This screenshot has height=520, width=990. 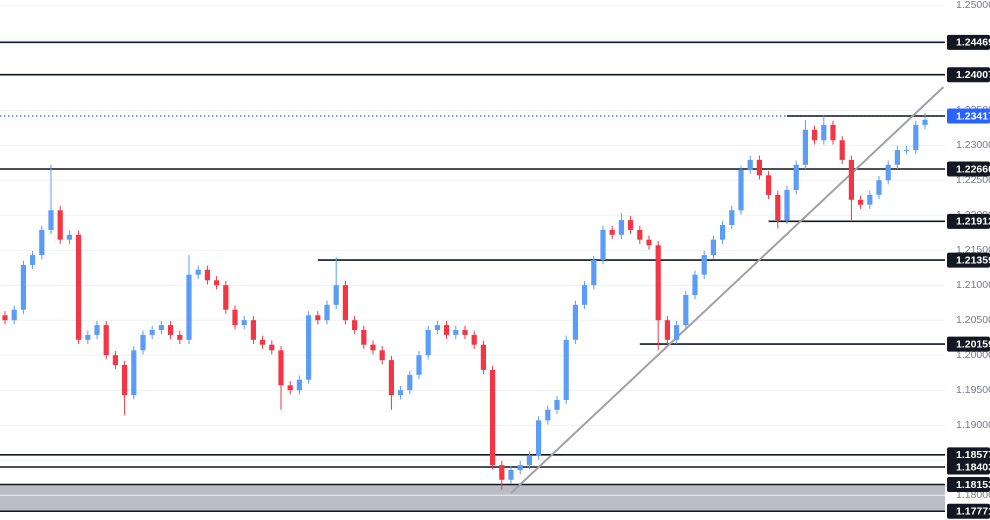 I want to click on y-tick-label: 1.19000, so click(x=973, y=425).